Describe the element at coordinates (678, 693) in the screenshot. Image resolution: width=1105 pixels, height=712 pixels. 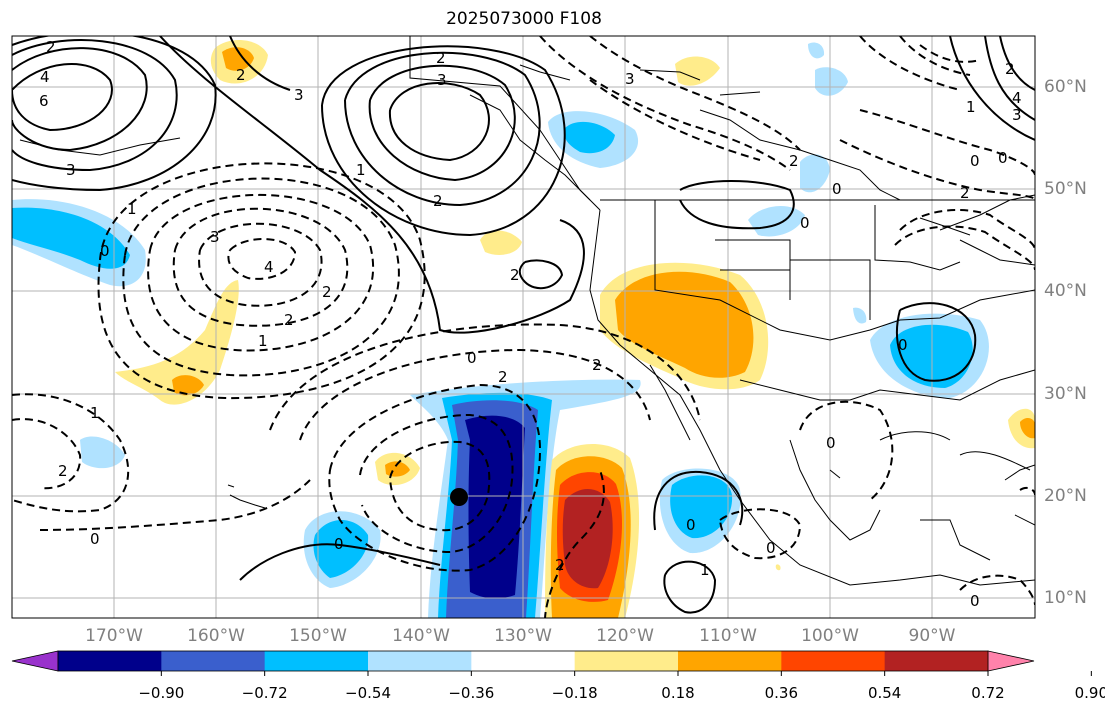
I see `colorbar-tick-label: 0.18` at that location.